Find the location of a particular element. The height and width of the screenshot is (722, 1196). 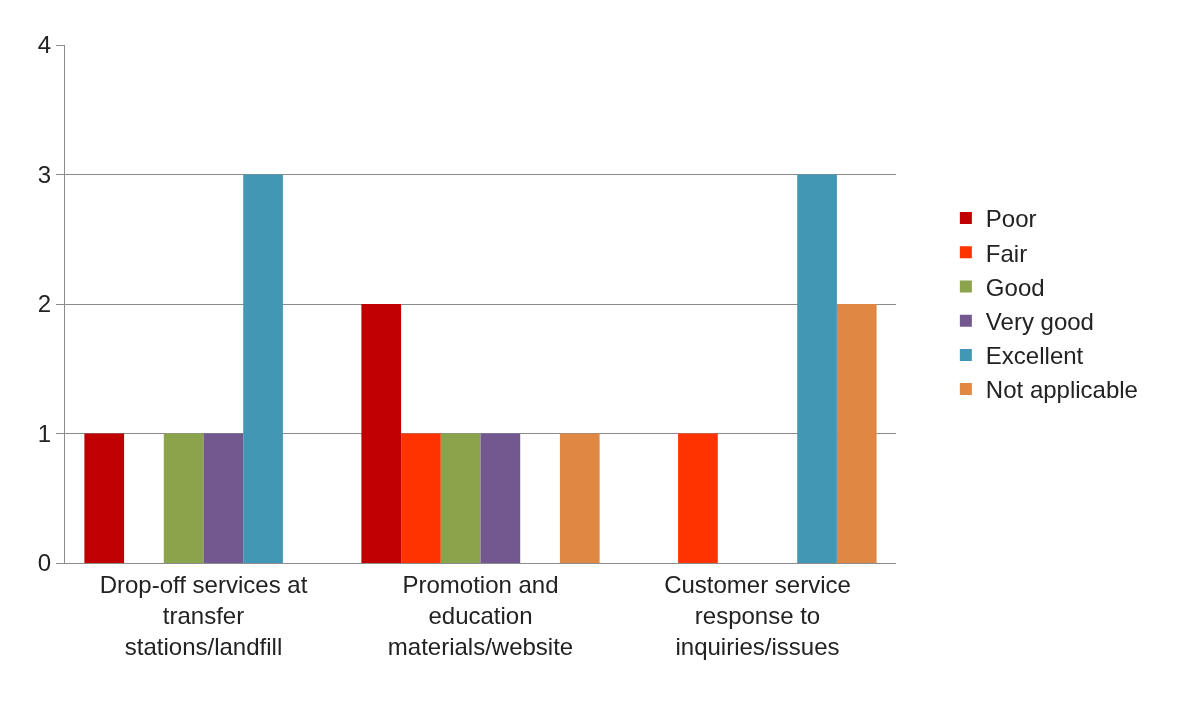

x-tick-label: Customer service response to inquiries/issues is located at coordinates (757, 615).